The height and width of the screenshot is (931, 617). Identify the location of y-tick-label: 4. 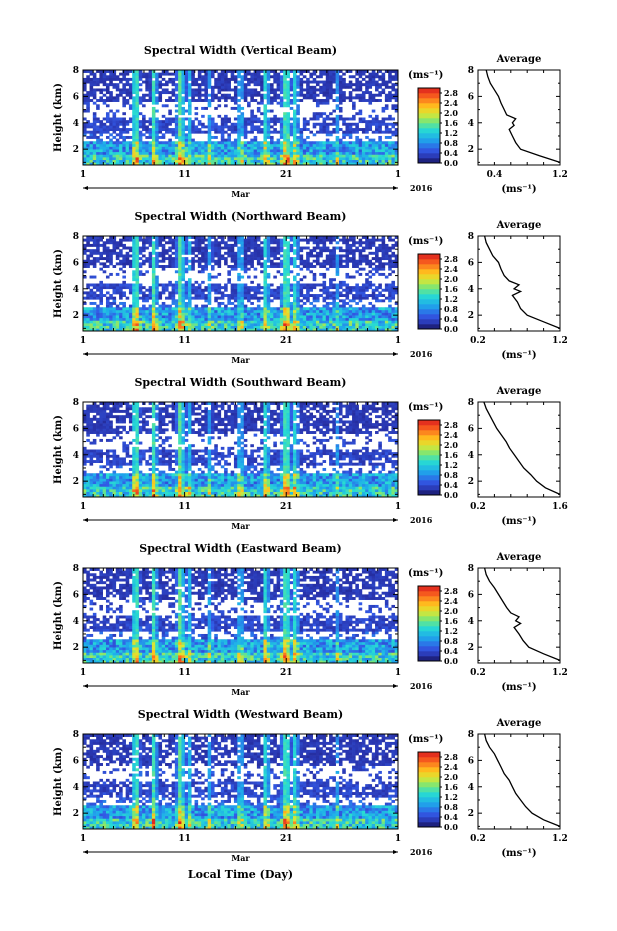
(76, 124).